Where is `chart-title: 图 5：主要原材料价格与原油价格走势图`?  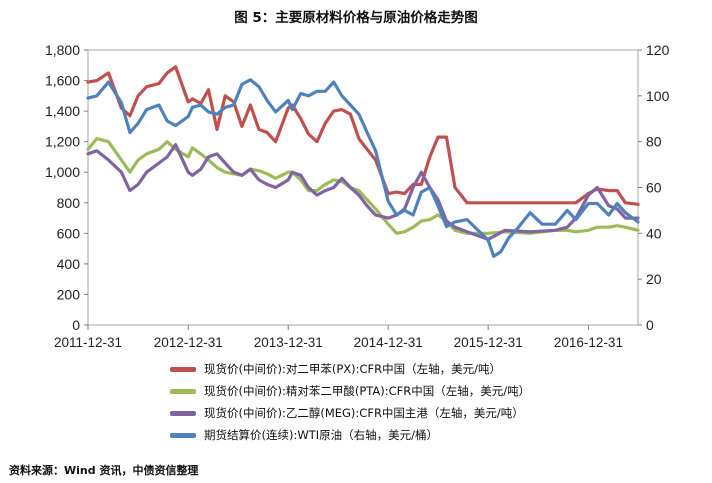 chart-title: 图 5：主要原材料价格与原油价格走势图 is located at coordinates (356, 18).